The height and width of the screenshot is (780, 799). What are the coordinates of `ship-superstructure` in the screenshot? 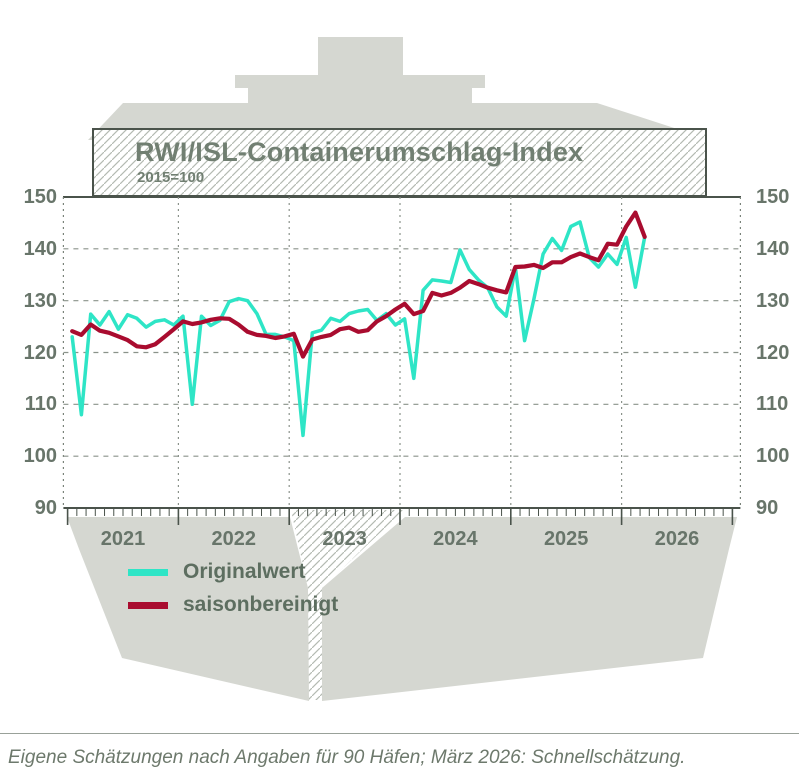 It's located at (395, 88).